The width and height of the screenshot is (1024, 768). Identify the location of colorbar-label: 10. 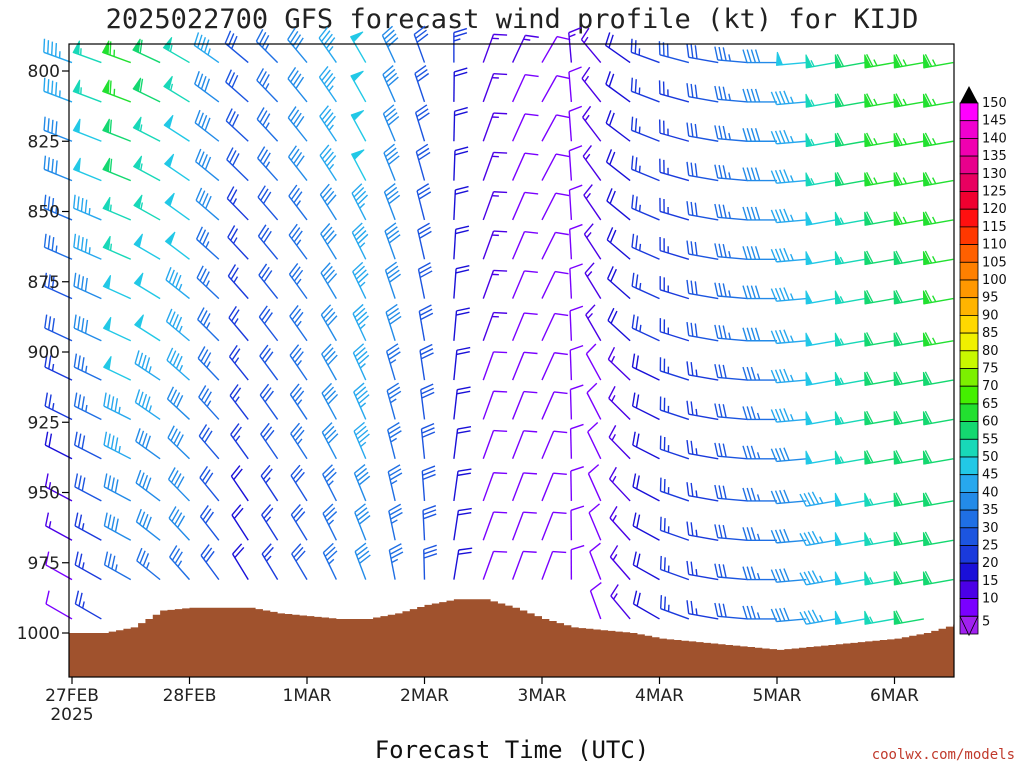
(990, 599).